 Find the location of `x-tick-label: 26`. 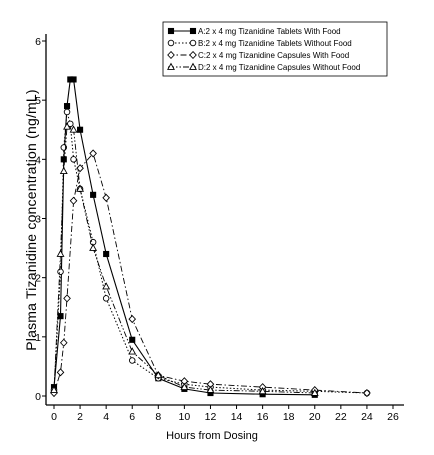

x-tick-label: 26 is located at coordinates (393, 417).